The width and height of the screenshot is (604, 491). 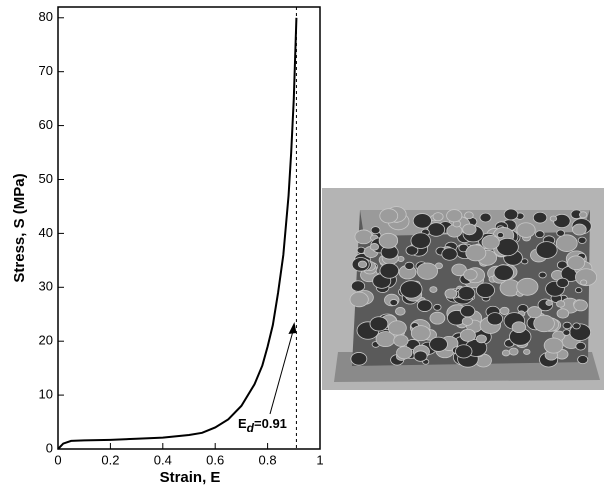 I want to click on y-tick-label: 30, so click(x=46, y=286).